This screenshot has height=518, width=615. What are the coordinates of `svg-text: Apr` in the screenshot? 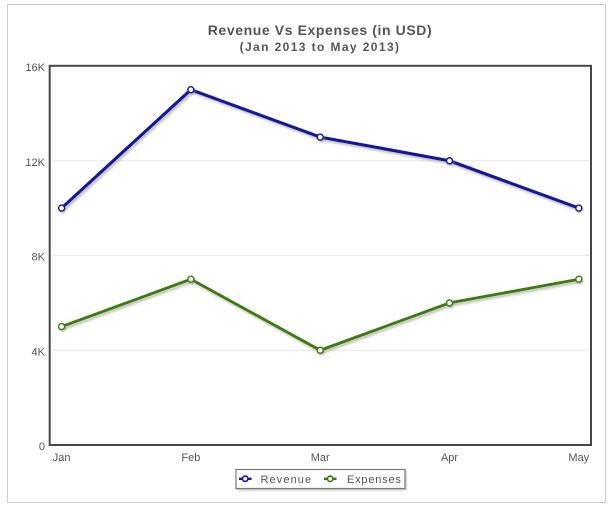 It's located at (449, 458).